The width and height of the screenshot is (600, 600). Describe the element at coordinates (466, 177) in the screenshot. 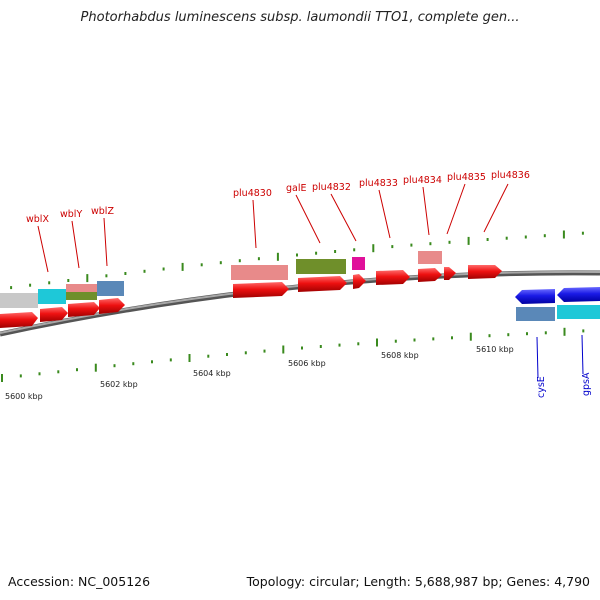

I see `gene-label-plu4835: plu4835` at that location.